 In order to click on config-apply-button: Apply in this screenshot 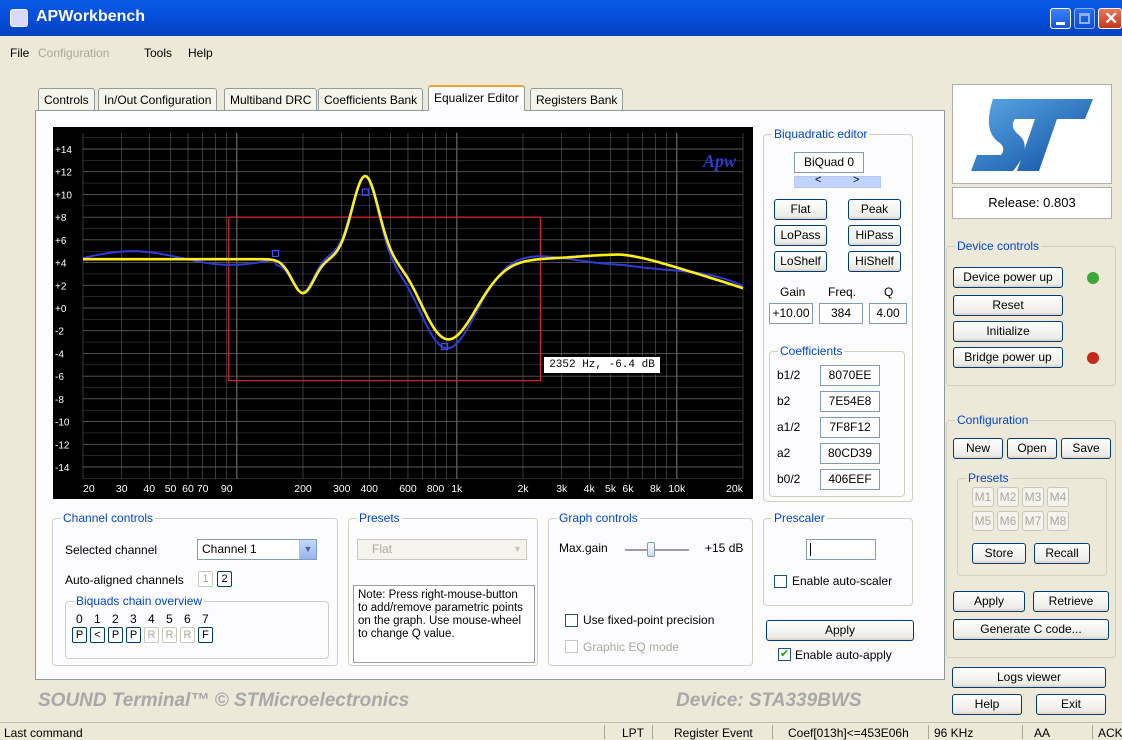, I will do `click(989, 601)`.